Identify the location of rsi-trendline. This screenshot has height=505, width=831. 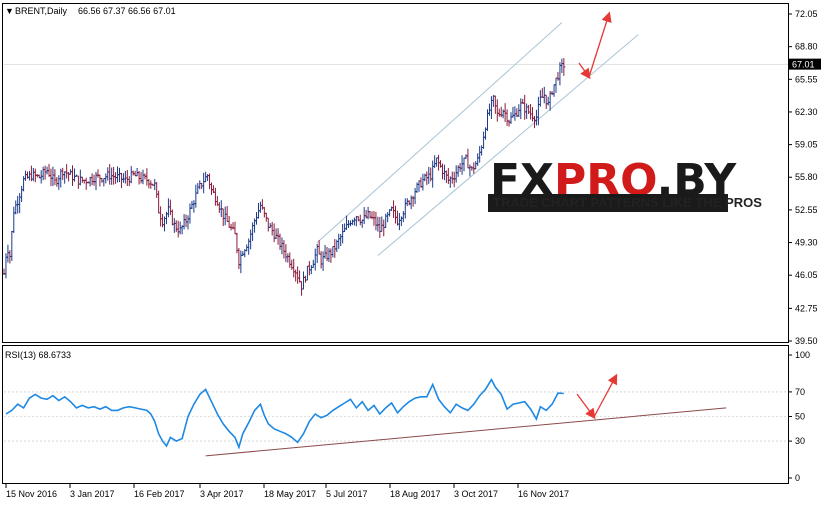
(466, 432).